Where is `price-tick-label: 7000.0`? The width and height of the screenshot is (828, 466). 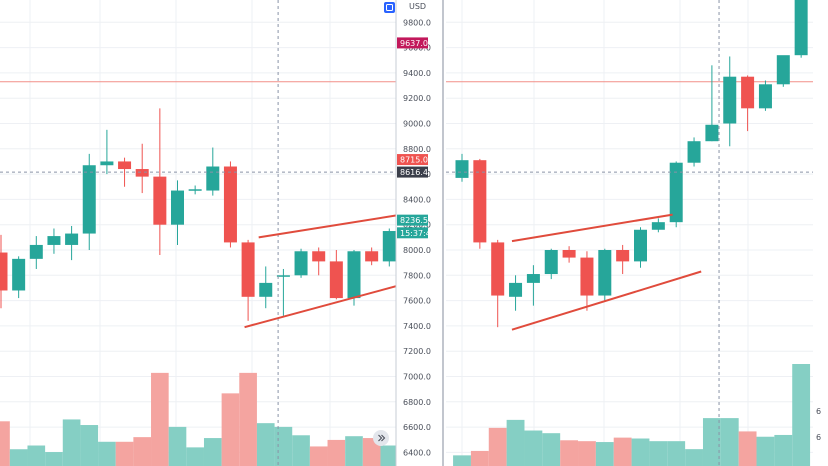
price-tick-label: 7000.0 is located at coordinates (417, 377).